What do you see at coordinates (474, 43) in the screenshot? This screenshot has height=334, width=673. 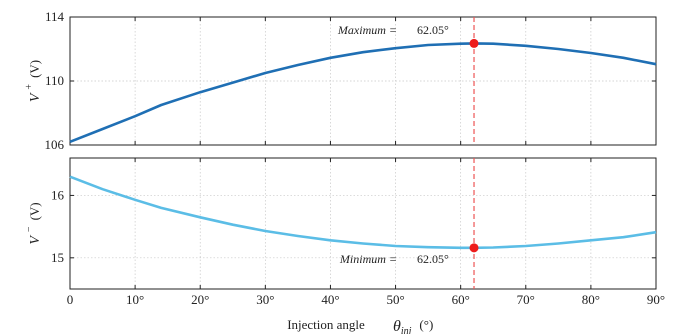 I see `top-extremum-marker` at bounding box center [474, 43].